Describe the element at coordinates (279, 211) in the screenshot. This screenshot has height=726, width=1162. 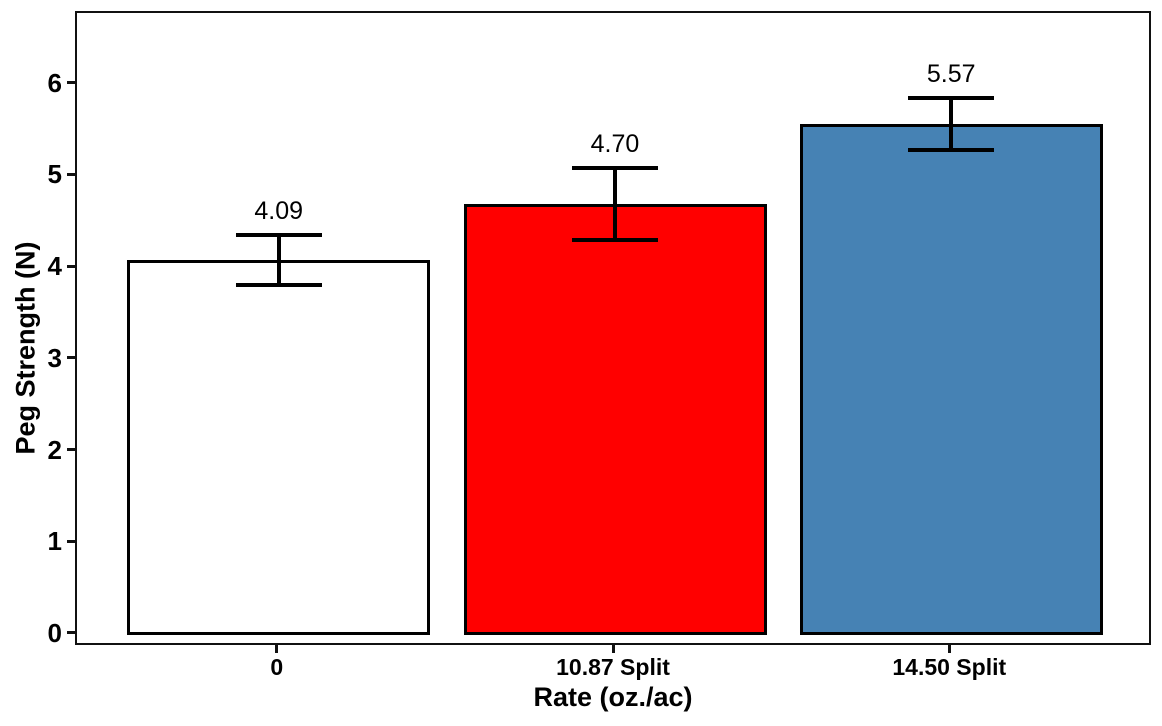
I see `value-label: 4.09` at that location.